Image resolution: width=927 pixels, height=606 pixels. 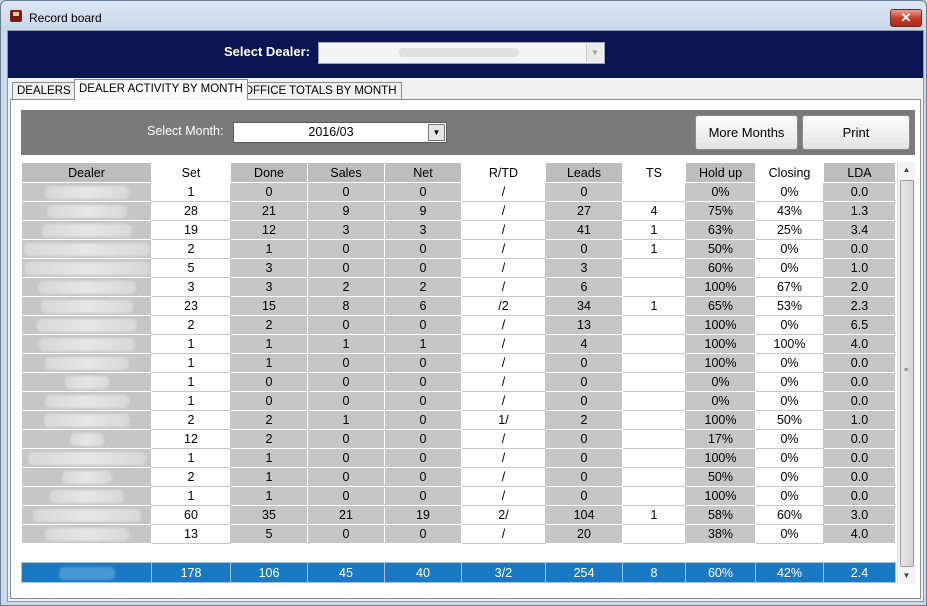 I want to click on total-row: 178 106 45 40 3/2 254 8 60% 42% 2.4, so click(x=458, y=572).